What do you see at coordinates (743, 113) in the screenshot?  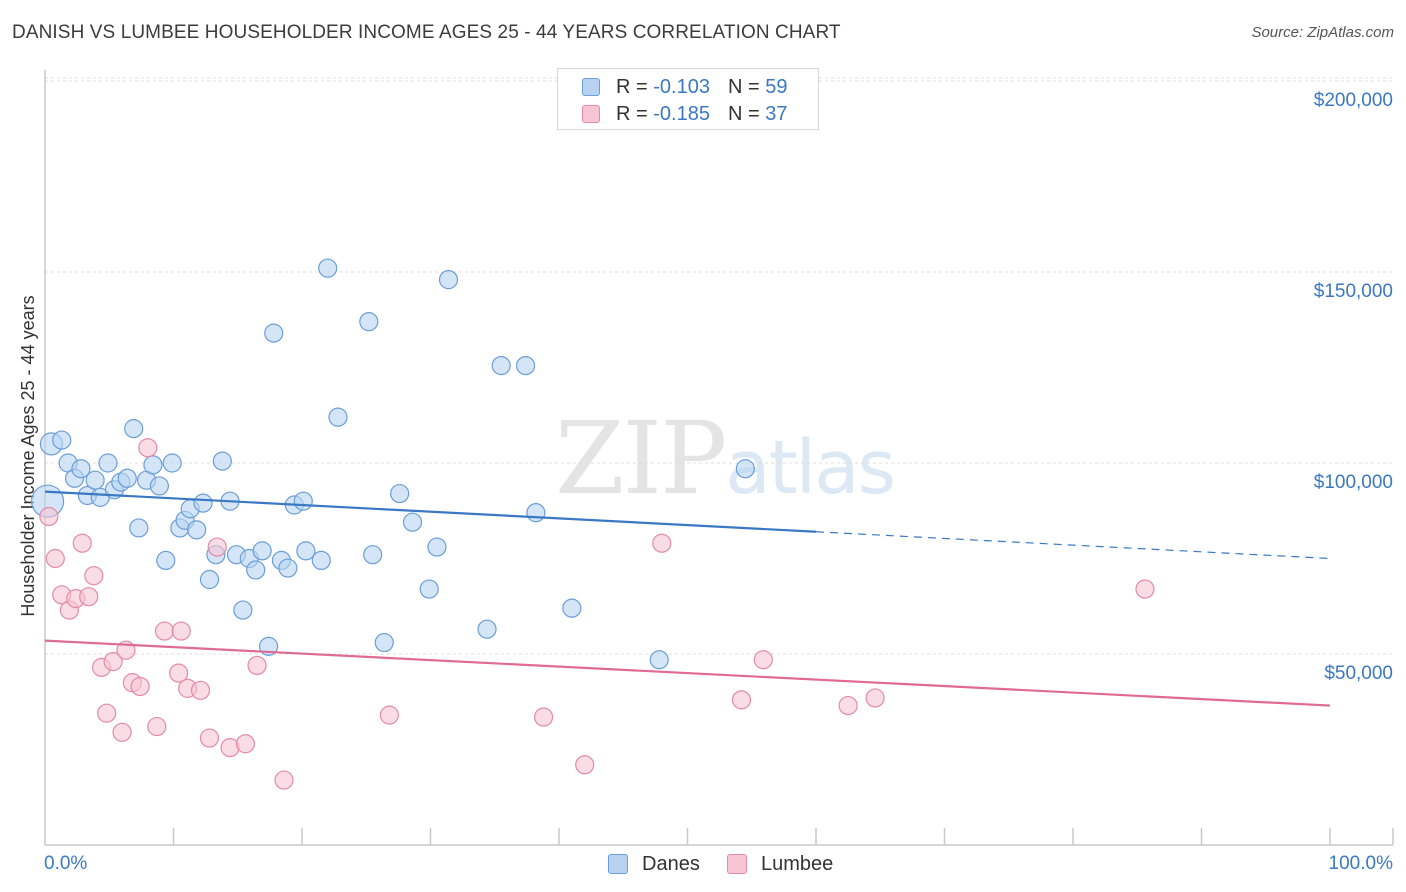 I see `lumbee-n-label: N =` at bounding box center [743, 113].